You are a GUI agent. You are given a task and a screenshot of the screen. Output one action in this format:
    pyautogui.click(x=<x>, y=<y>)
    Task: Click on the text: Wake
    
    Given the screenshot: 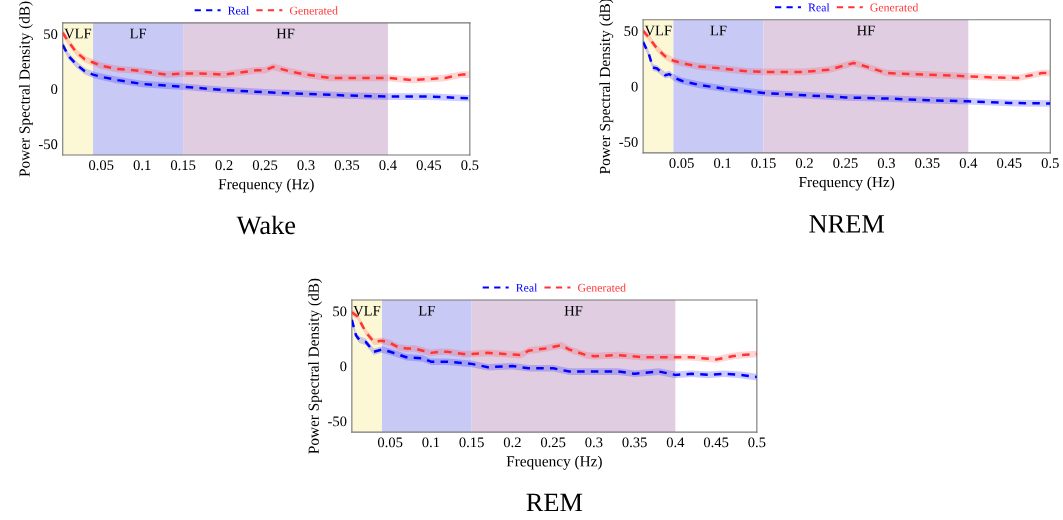 What is the action you would take?
    pyautogui.click(x=266, y=225)
    